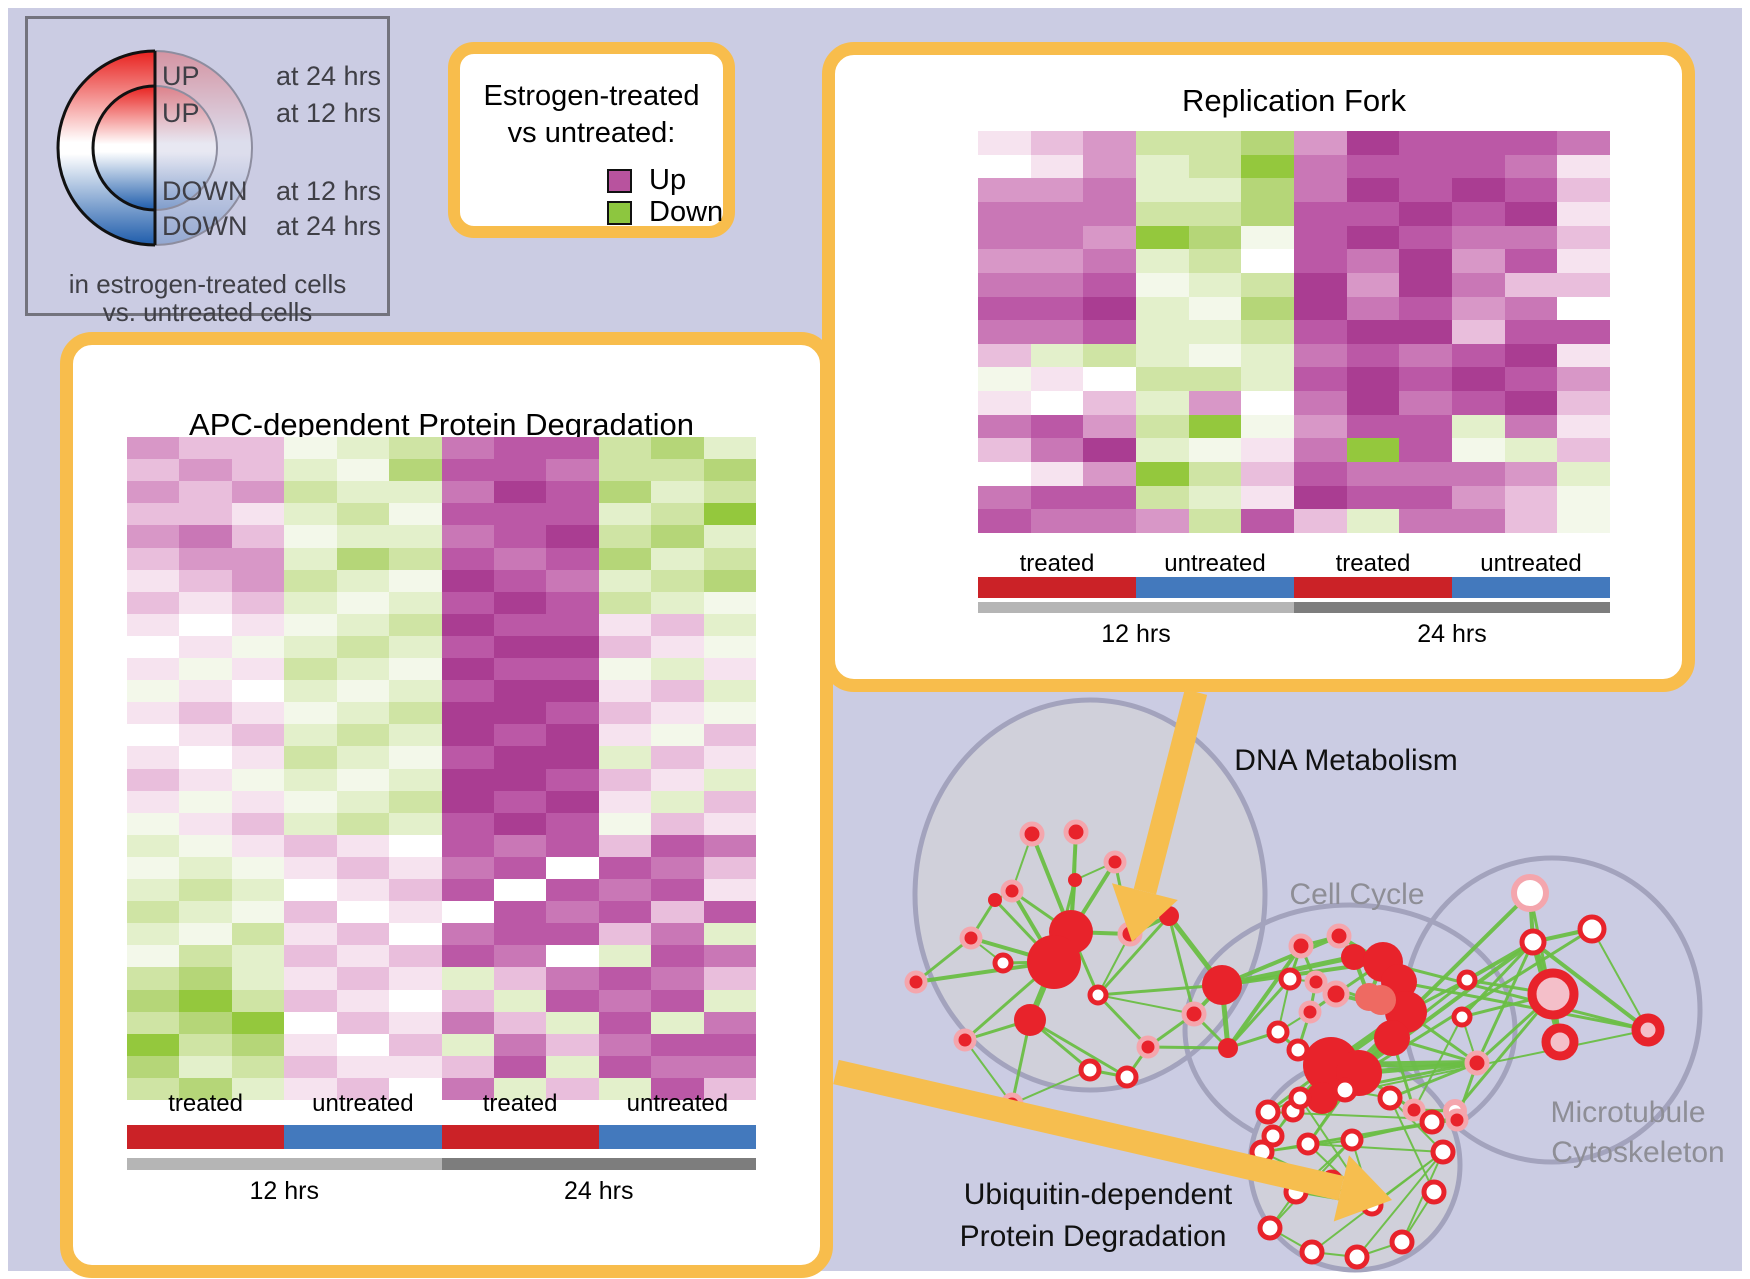 The height and width of the screenshot is (1279, 1750). What do you see at coordinates (207, 284) in the screenshot?
I see `updown-footer-line1: in estrogen-treated cells` at bounding box center [207, 284].